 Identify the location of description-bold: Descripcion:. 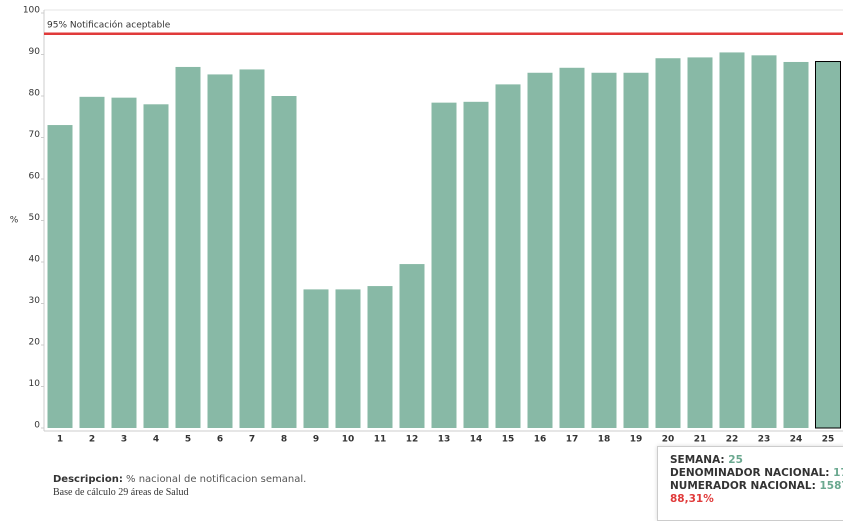
(88, 479).